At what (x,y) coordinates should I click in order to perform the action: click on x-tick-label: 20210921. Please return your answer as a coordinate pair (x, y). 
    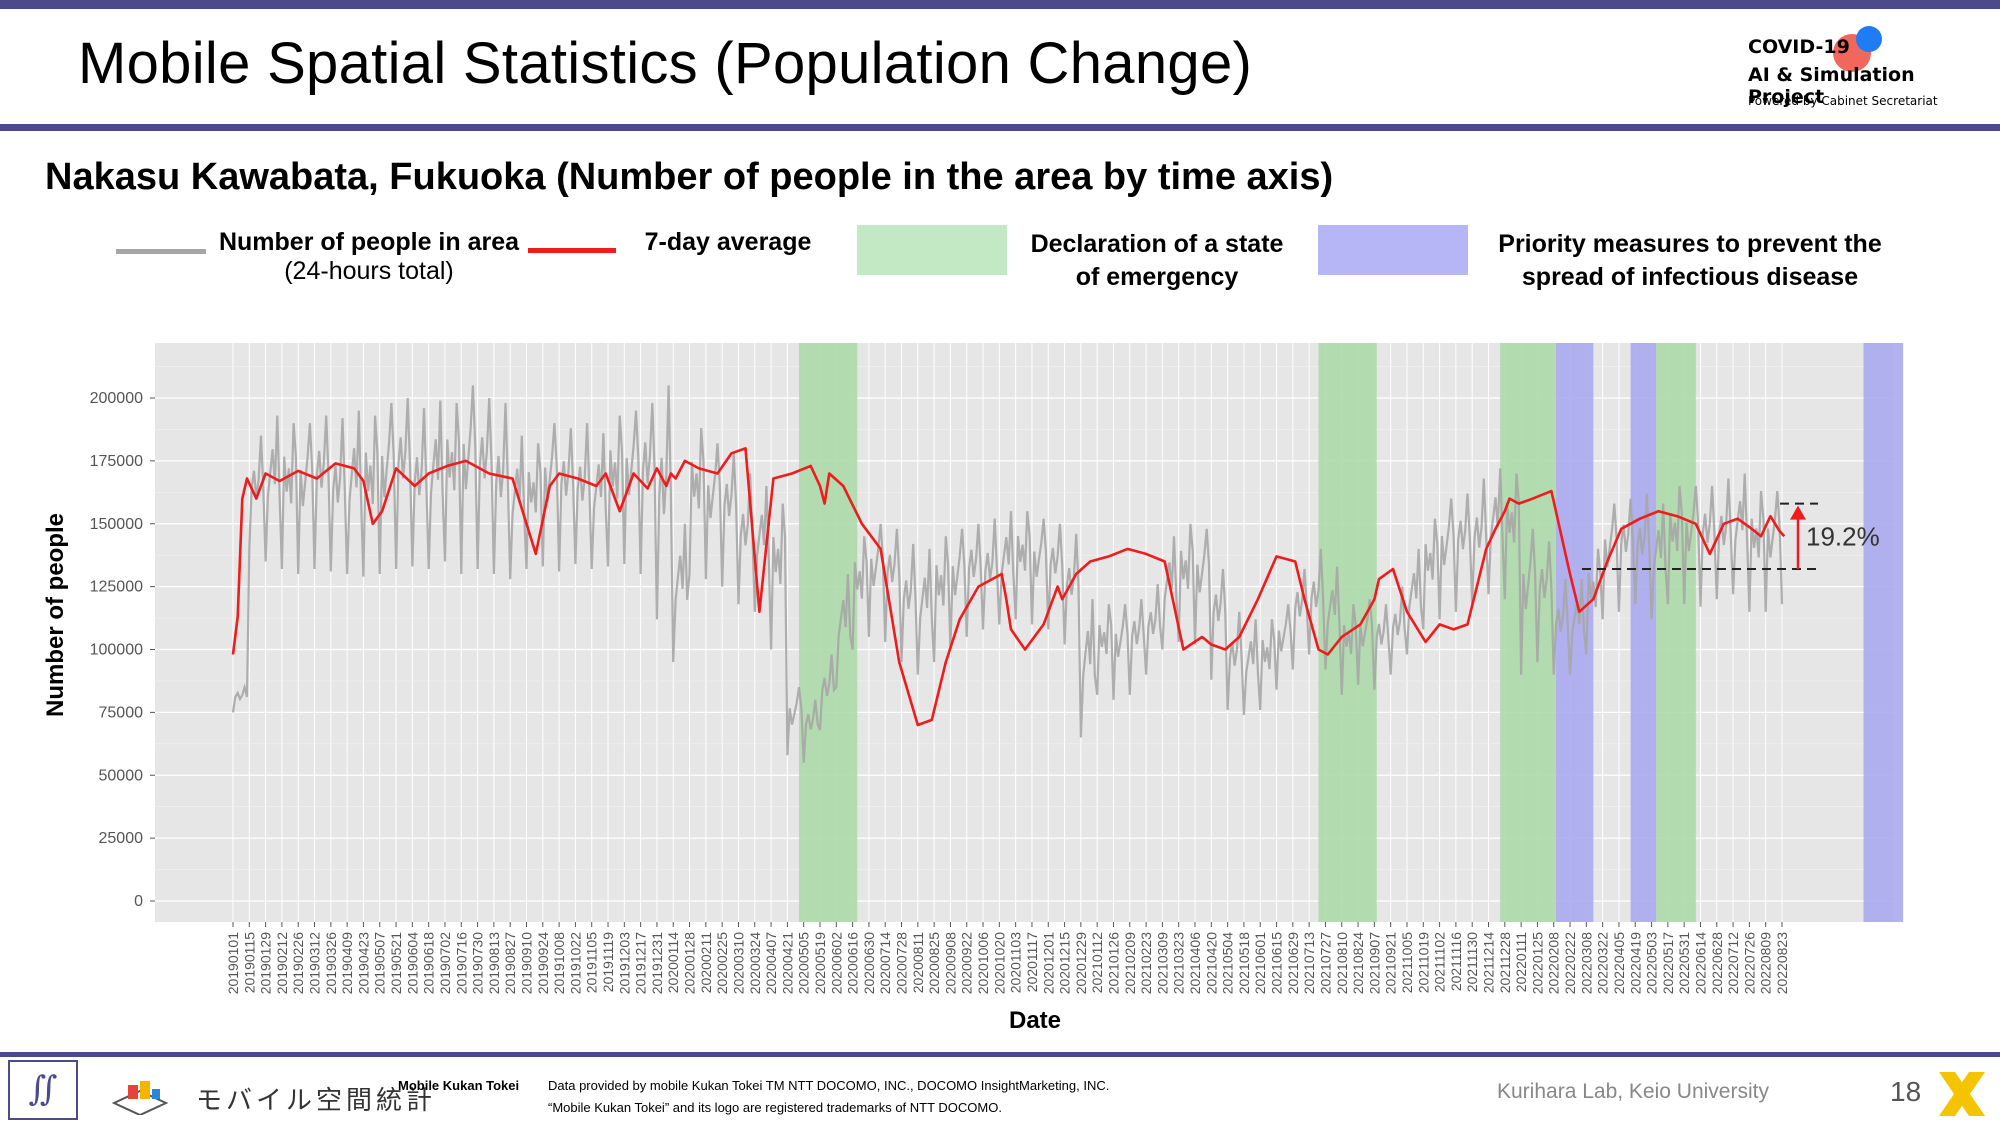
    Looking at the image, I should click on (1391, 963).